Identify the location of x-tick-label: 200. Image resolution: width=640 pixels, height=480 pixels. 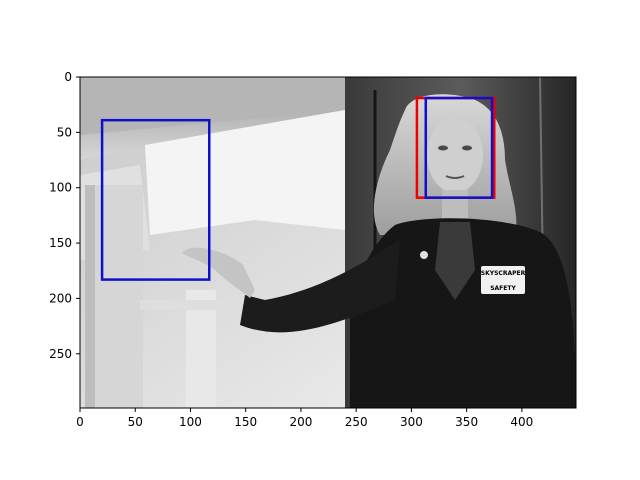
(300, 422).